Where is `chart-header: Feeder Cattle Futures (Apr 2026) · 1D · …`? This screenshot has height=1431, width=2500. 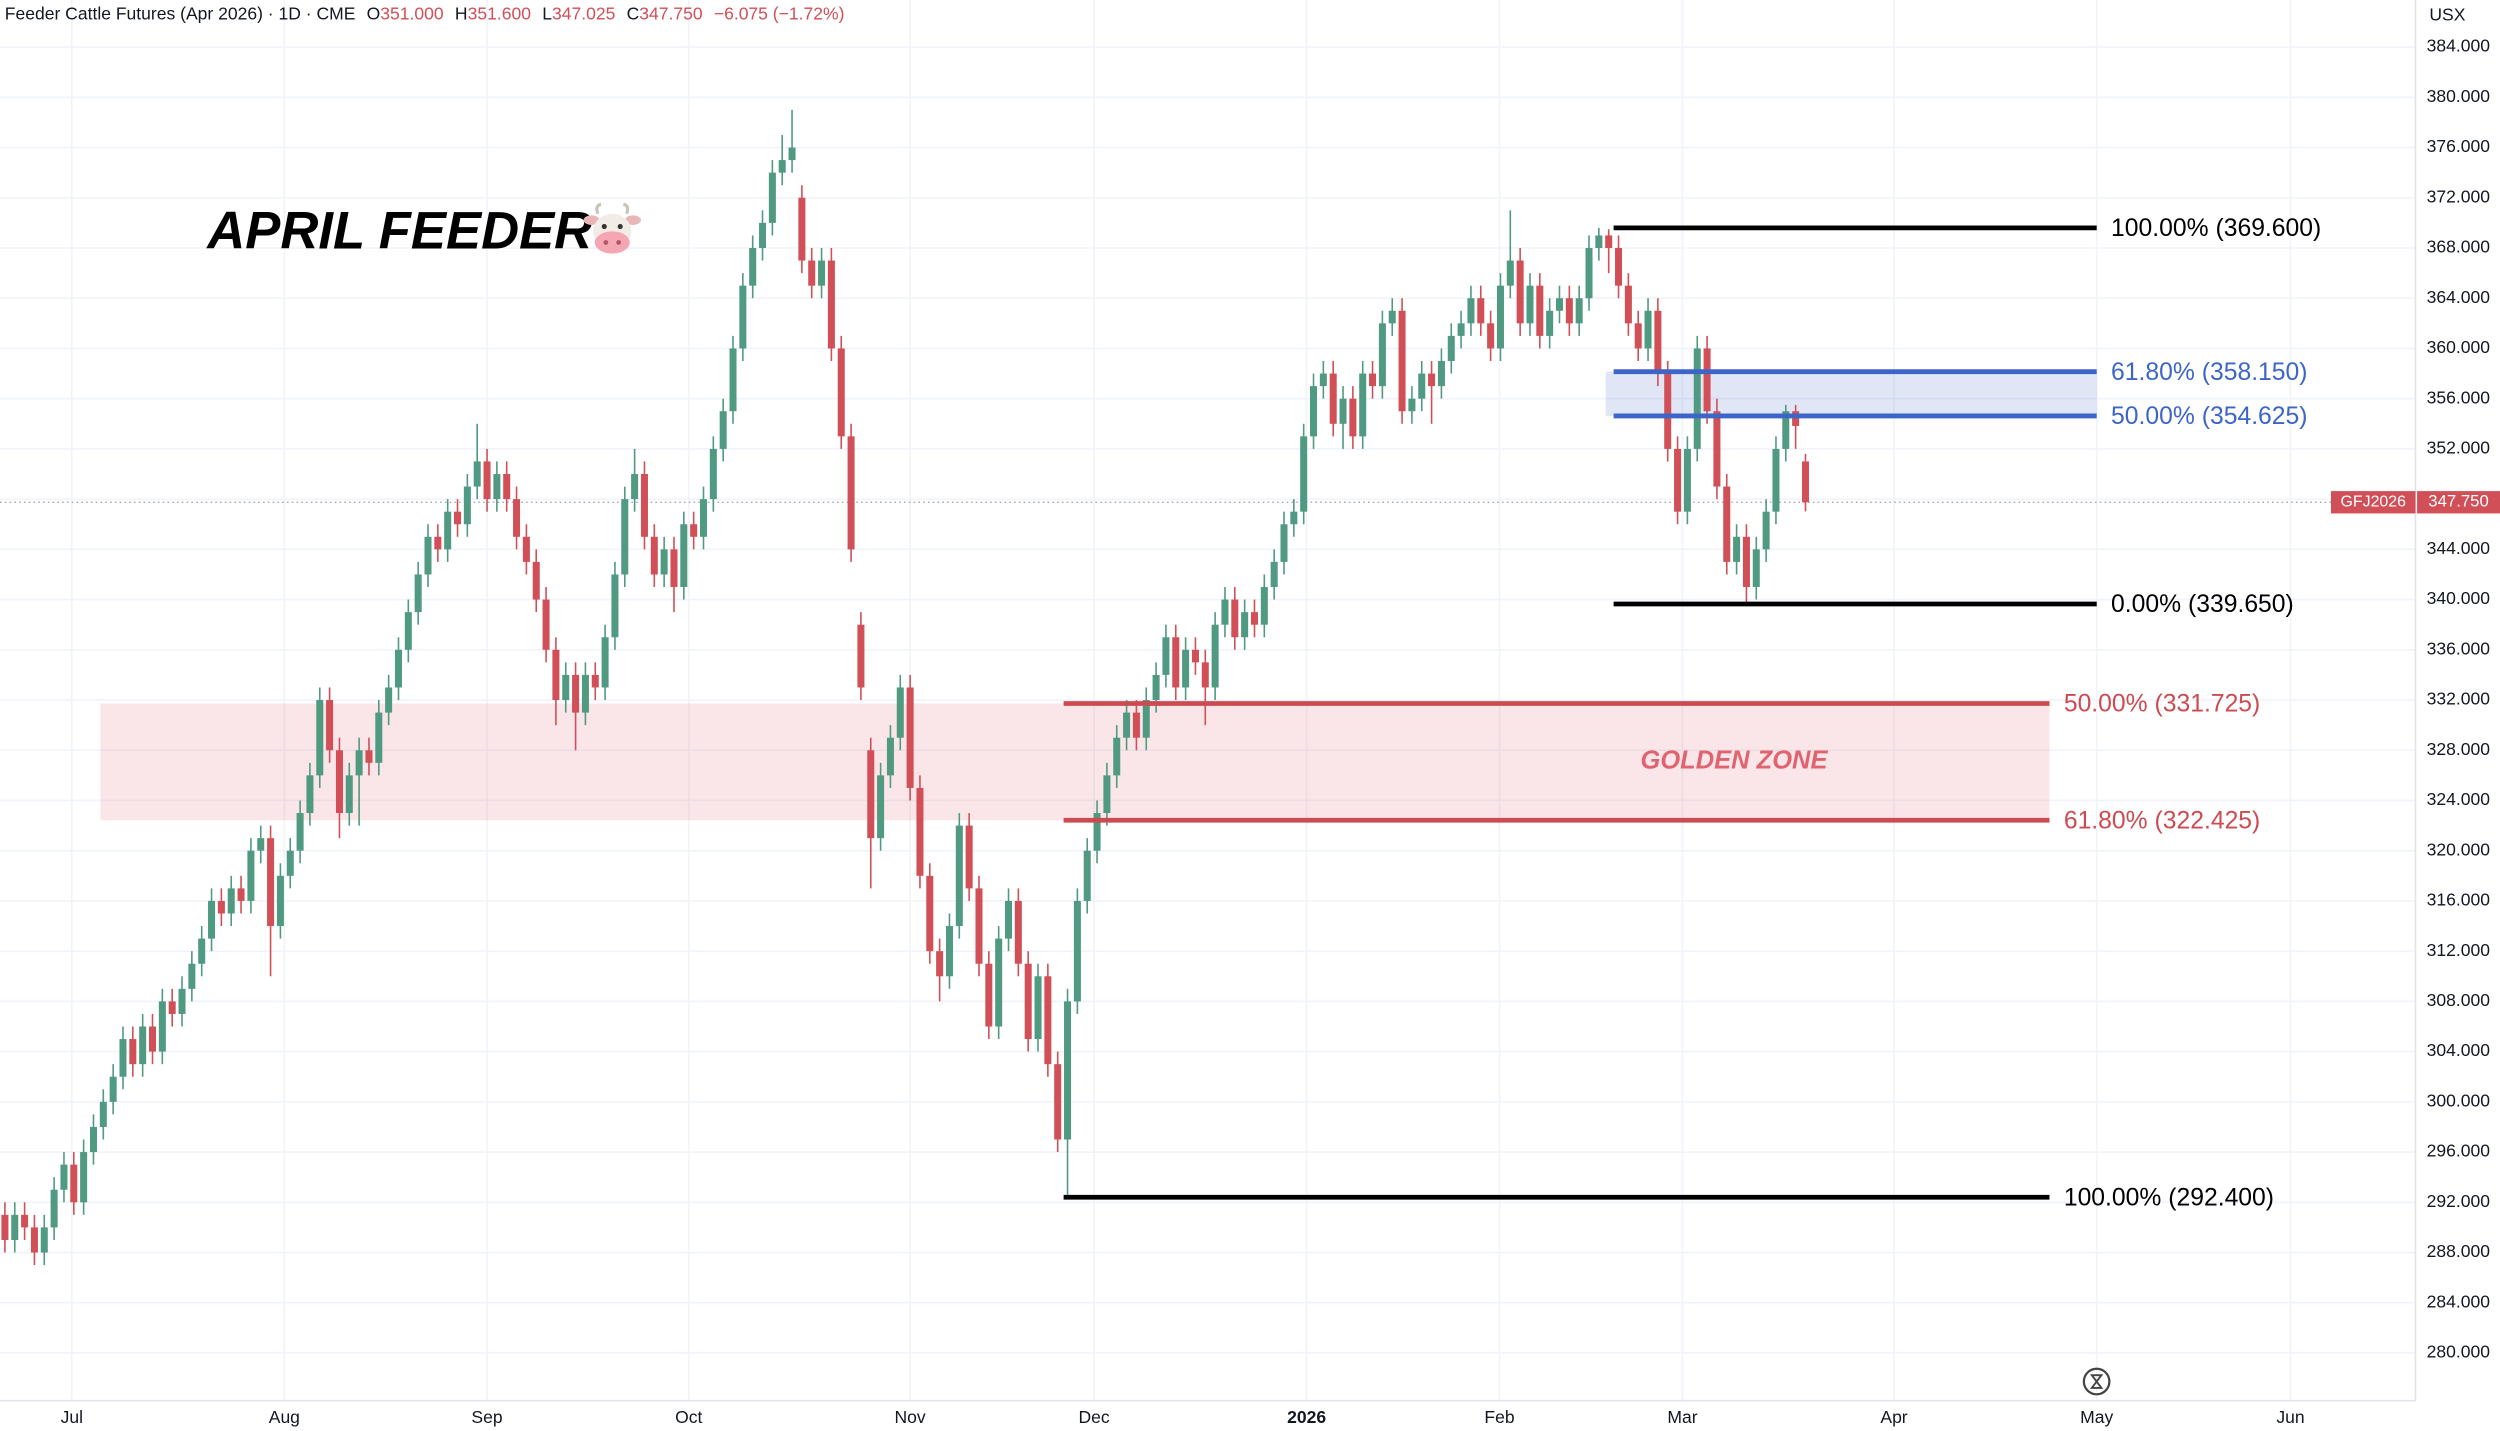 chart-header: Feeder Cattle Futures (Apr 2026) · 1D · … is located at coordinates (425, 13).